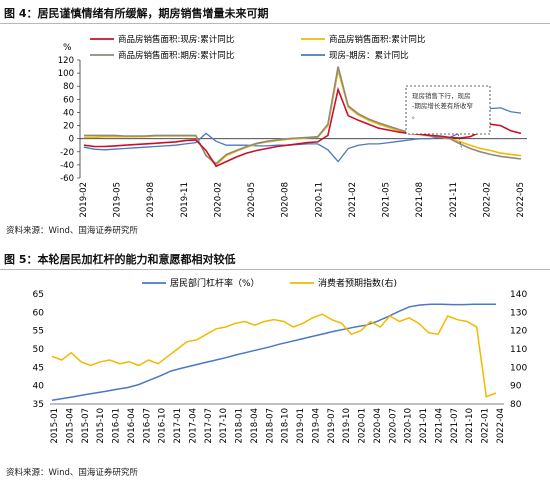  What do you see at coordinates (455, 426) in the screenshot?
I see `x-tick-label: 2021-07` at bounding box center [455, 426].